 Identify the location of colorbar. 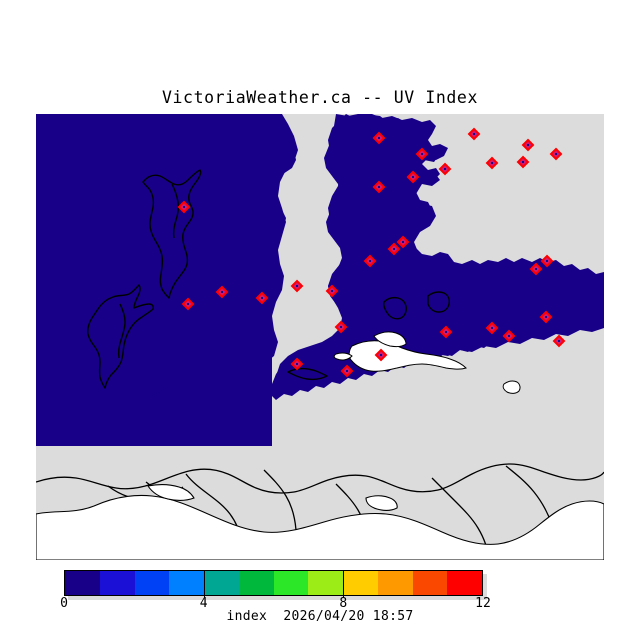
(275, 585).